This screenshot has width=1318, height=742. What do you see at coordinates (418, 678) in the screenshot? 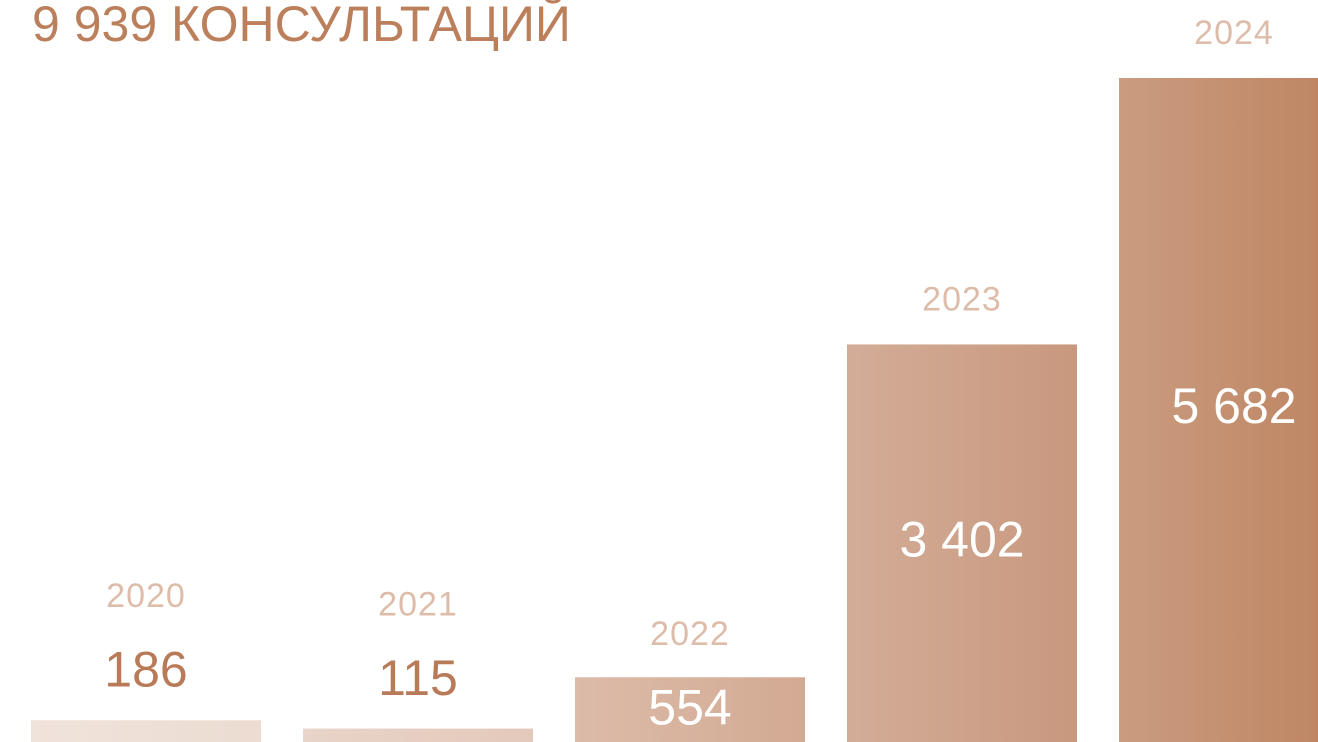
I see `value-label: 115` at bounding box center [418, 678].